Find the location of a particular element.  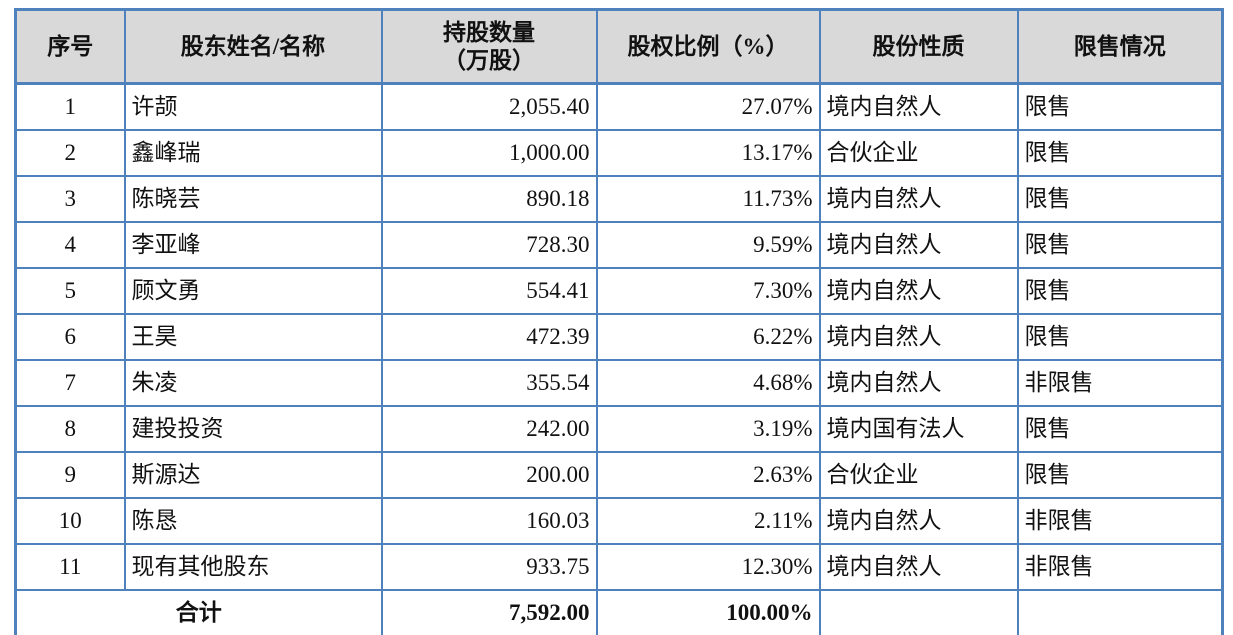

cell-shares: 355.54 is located at coordinates (489, 383).